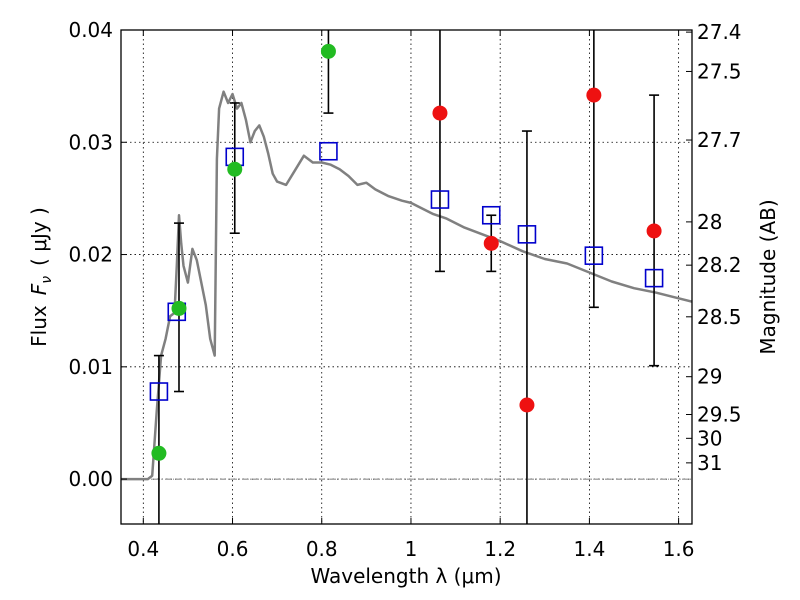  What do you see at coordinates (322, 549) in the screenshot?
I see `x-tick-label: 0.8` at bounding box center [322, 549].